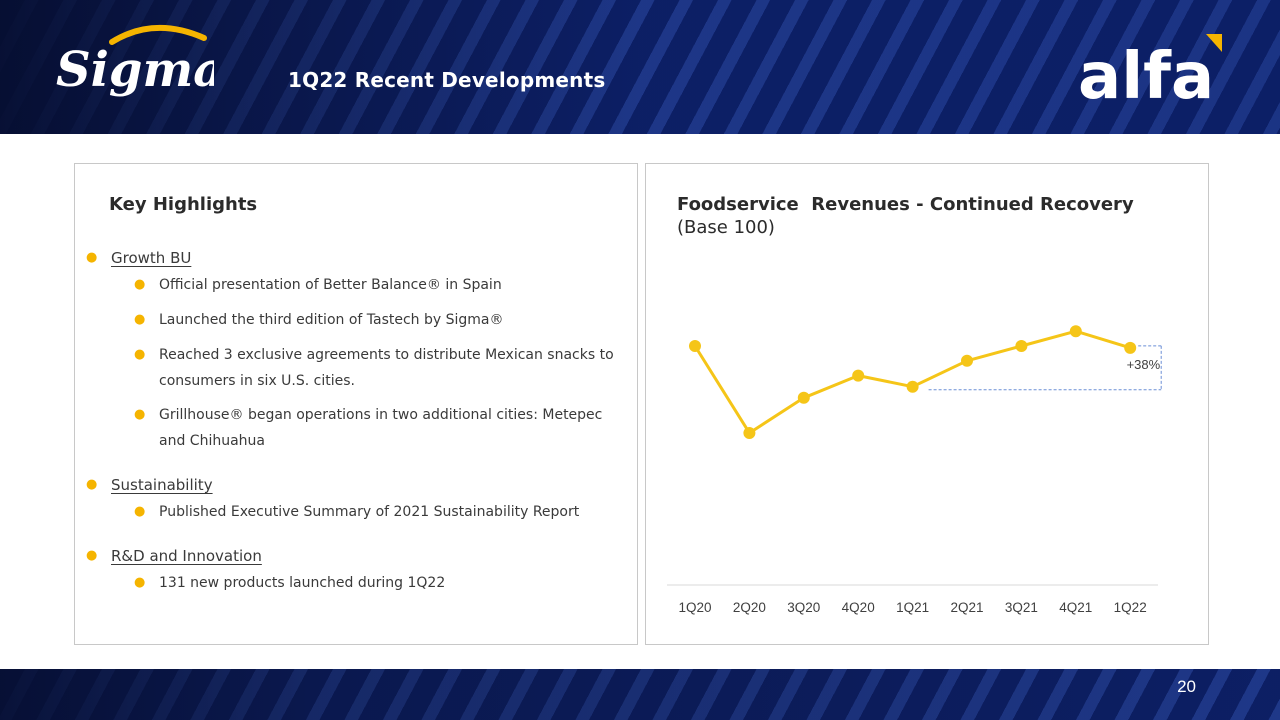 The width and height of the screenshot is (1280, 720). What do you see at coordinates (726, 227) in the screenshot?
I see `chart-subtitle: (Base 100)` at bounding box center [726, 227].